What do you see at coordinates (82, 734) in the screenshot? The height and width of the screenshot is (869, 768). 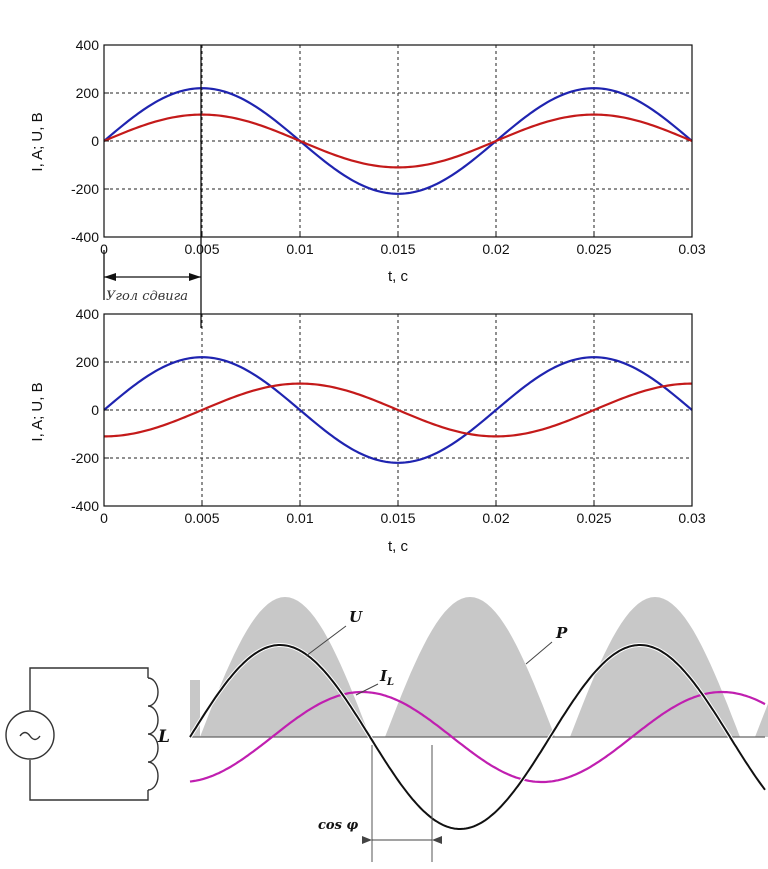 I see `circuit-diagram` at bounding box center [82, 734].